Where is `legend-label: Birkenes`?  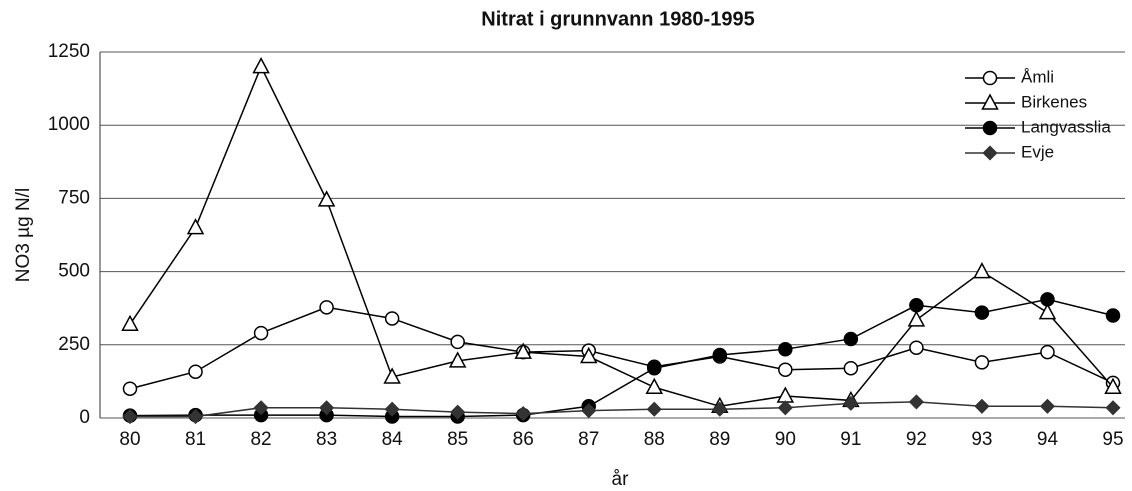
legend-label: Birkenes is located at coordinates (1054, 101).